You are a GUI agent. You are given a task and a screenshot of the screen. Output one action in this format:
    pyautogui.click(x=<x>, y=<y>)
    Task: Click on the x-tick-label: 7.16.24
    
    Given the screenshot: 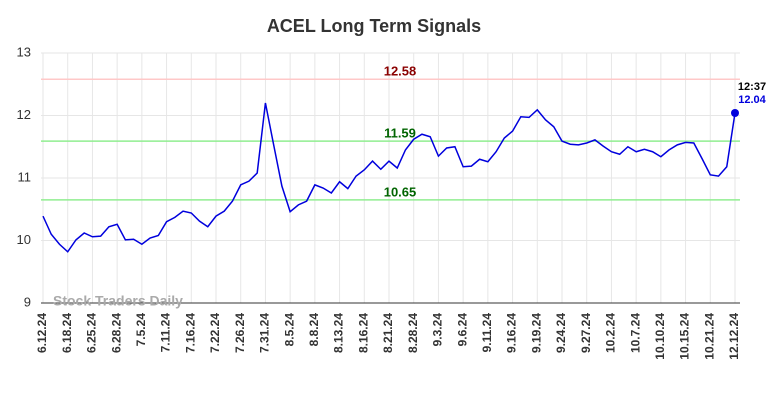 What is the action you would take?
    pyautogui.click(x=190, y=333)
    